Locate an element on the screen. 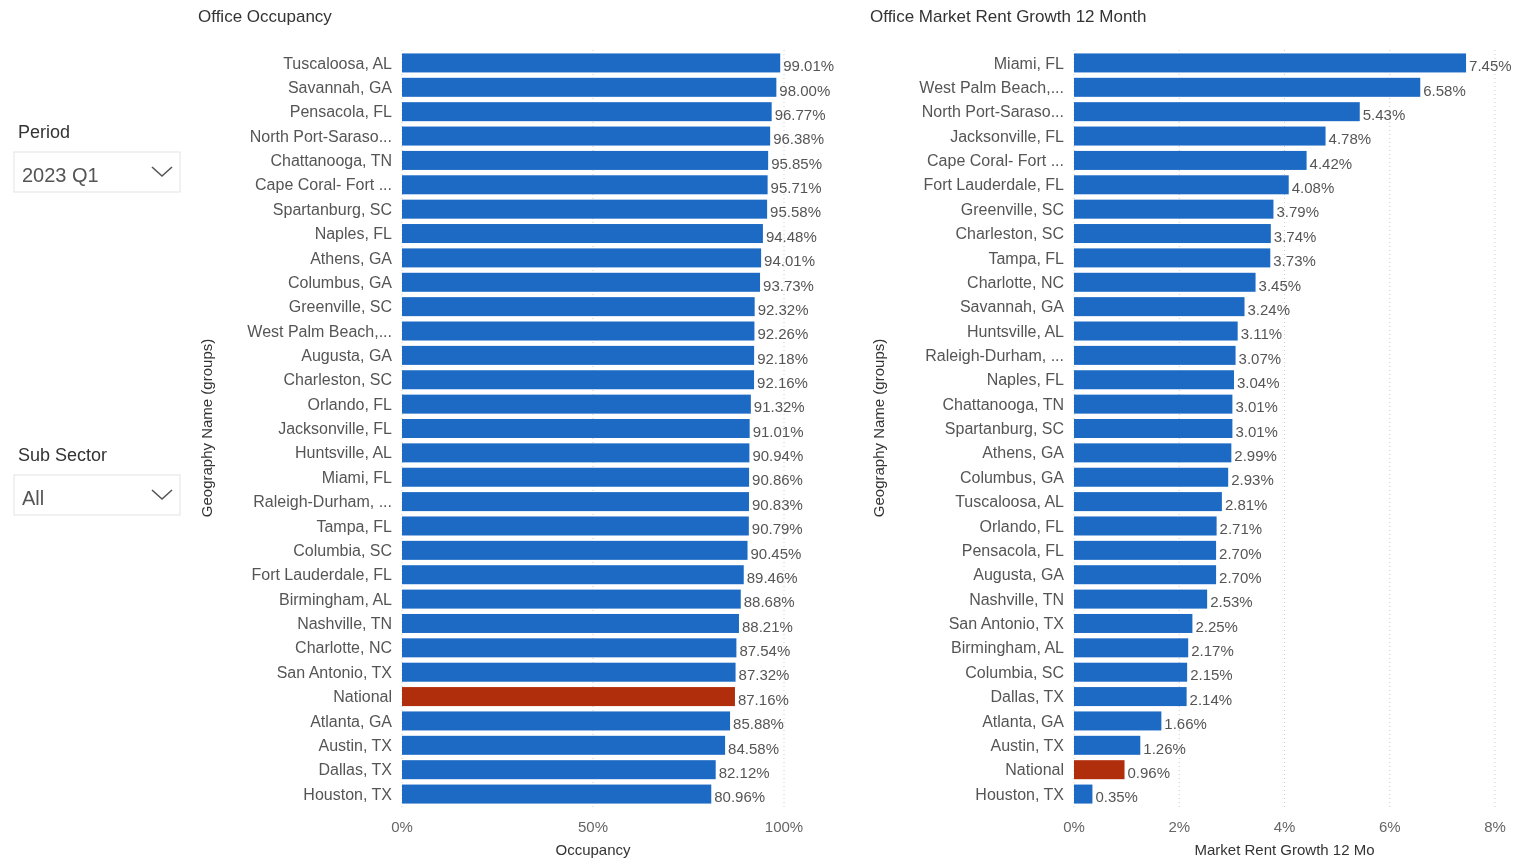 Image resolution: width=1522 pixels, height=864 pixels. data-label: 3.07% is located at coordinates (1260, 358).